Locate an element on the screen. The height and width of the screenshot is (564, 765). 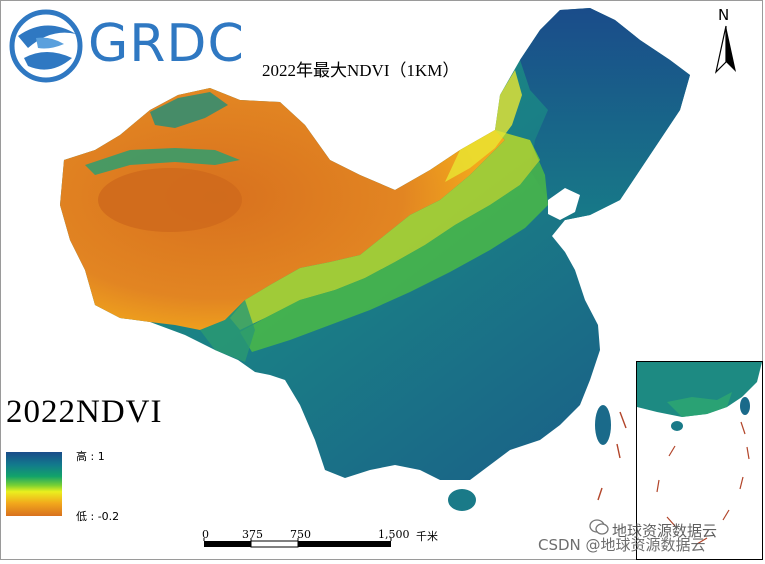
yellow-sea-coast is located at coordinates (617, 245).